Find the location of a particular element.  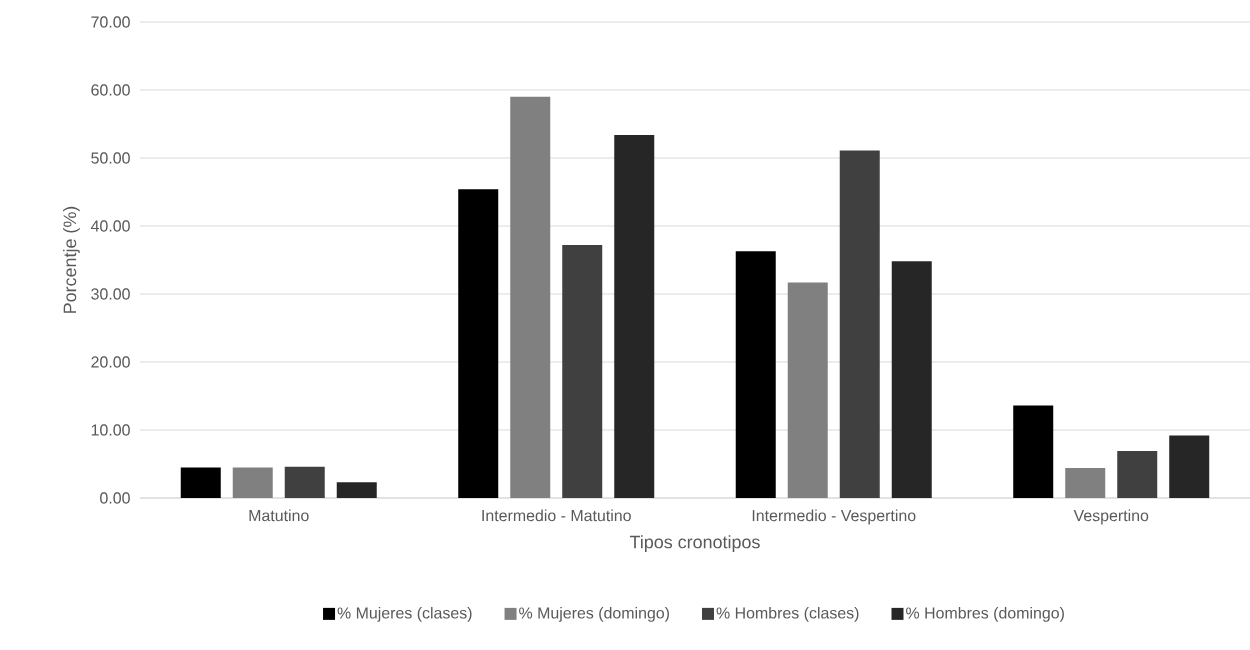

legend-label: % Mujeres (domingo) is located at coordinates (594, 614).